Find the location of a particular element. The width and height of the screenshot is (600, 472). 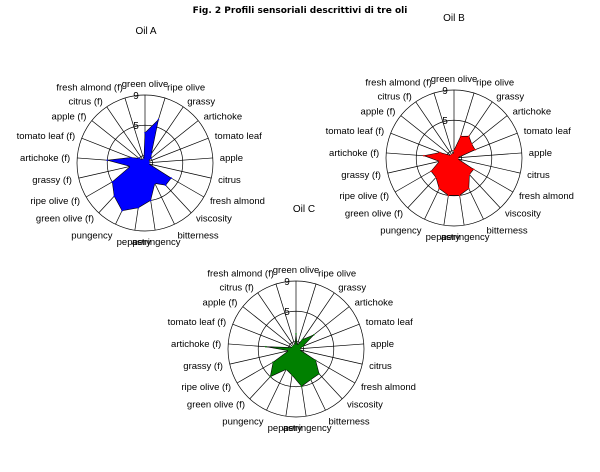

category-label-artichoke: artichoke is located at coordinates (532, 112).